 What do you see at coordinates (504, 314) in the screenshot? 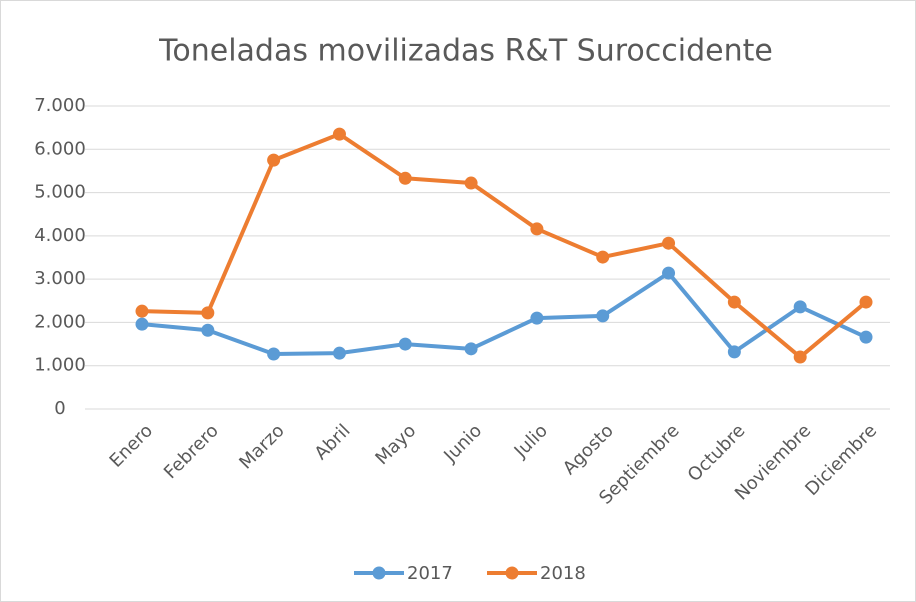
I see `series-line` at bounding box center [504, 314].